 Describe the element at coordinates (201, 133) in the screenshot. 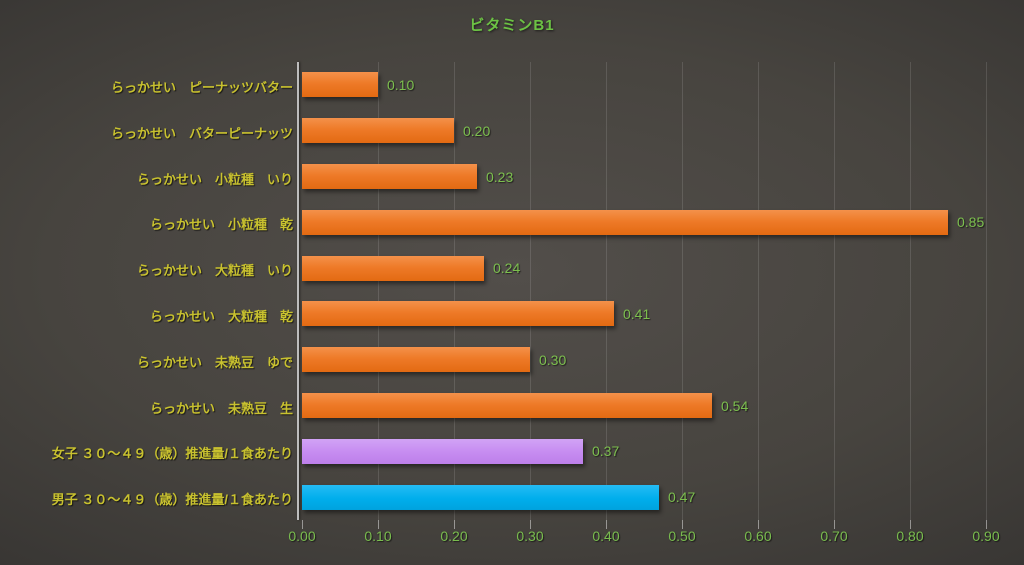

I see `category-label: らっかせい バターピーナッツ` at that location.